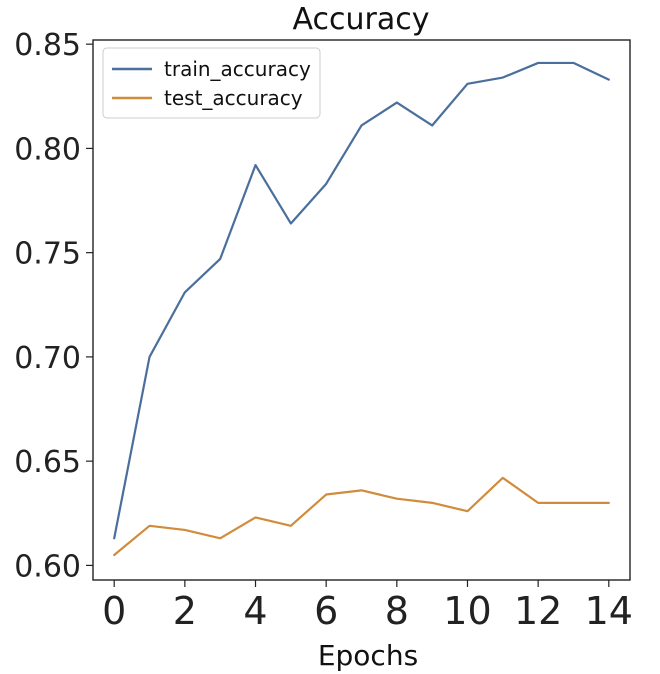  Describe the element at coordinates (47, 462) in the screenshot. I see `y-tick-label: 0.65` at that location.